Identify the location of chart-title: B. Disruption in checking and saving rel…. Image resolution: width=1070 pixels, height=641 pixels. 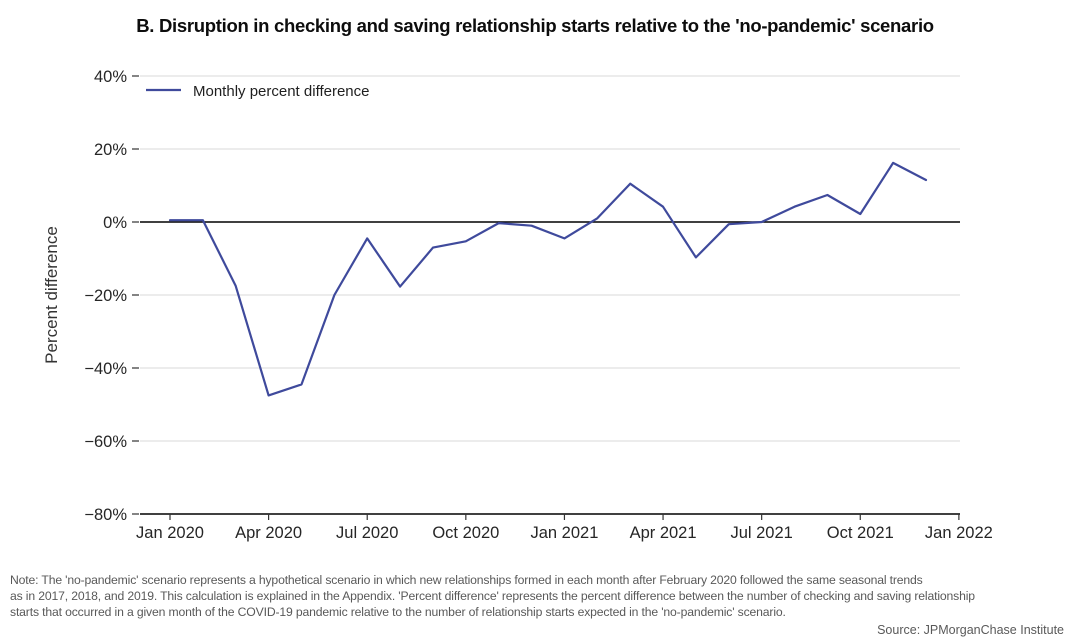
(535, 25).